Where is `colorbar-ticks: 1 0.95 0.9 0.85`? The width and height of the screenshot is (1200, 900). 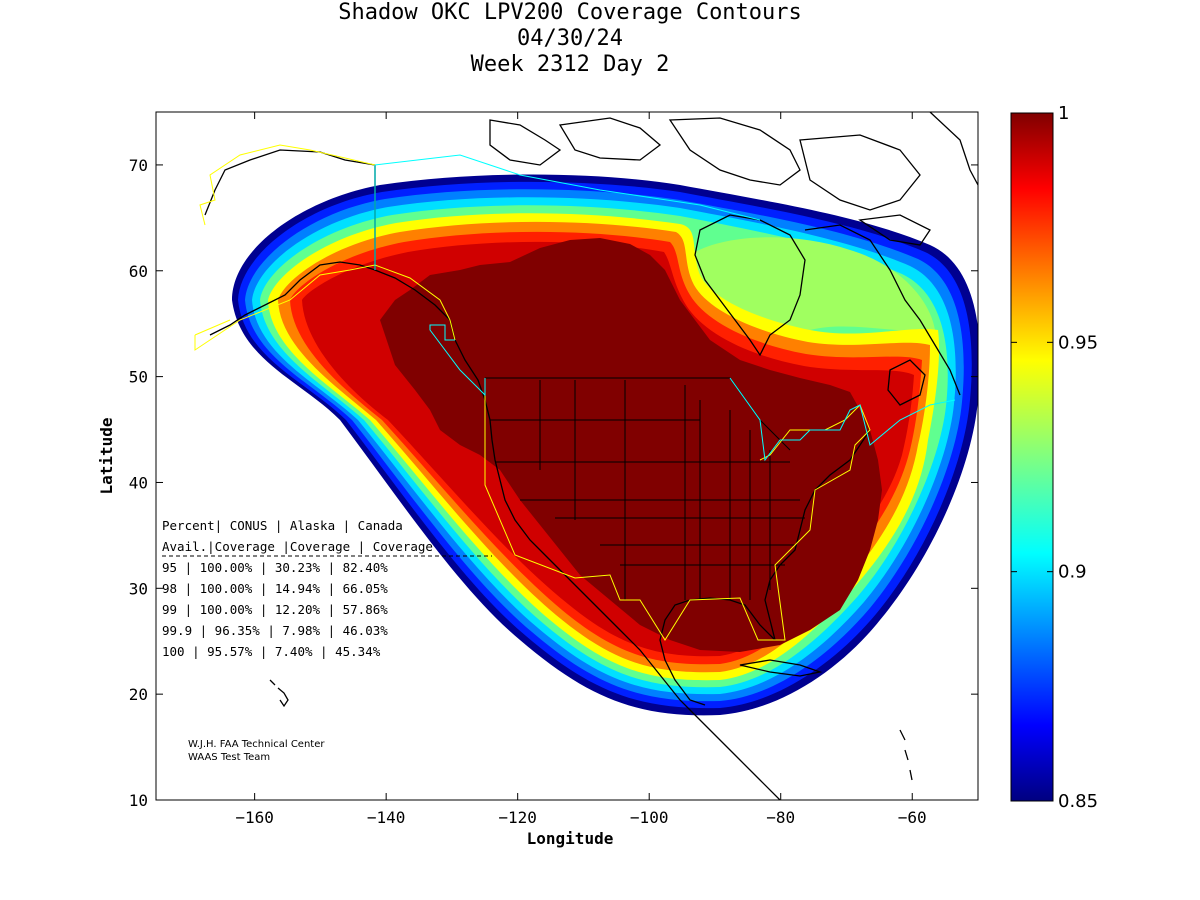
colorbar-ticks: 1 0.95 0.9 0.85 is located at coordinates (1054, 457).